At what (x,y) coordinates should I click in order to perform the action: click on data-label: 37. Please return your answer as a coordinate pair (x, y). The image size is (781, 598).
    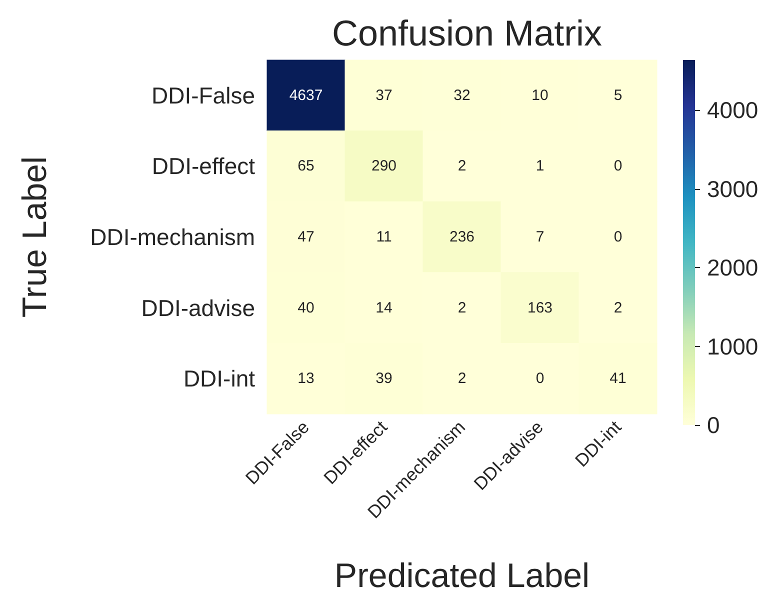
    Looking at the image, I should click on (384, 95).